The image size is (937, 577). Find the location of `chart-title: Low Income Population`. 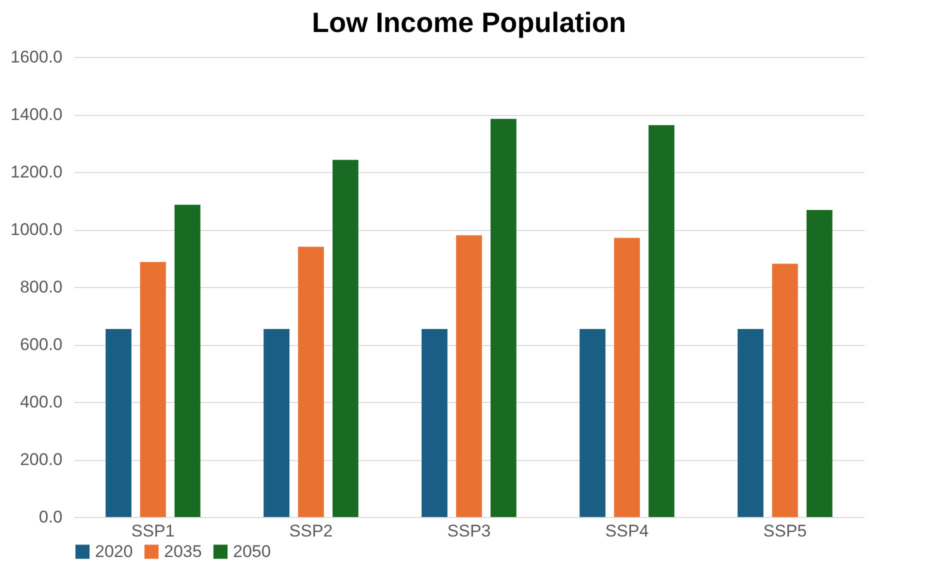

chart-title: Low Income Population is located at coordinates (469, 22).